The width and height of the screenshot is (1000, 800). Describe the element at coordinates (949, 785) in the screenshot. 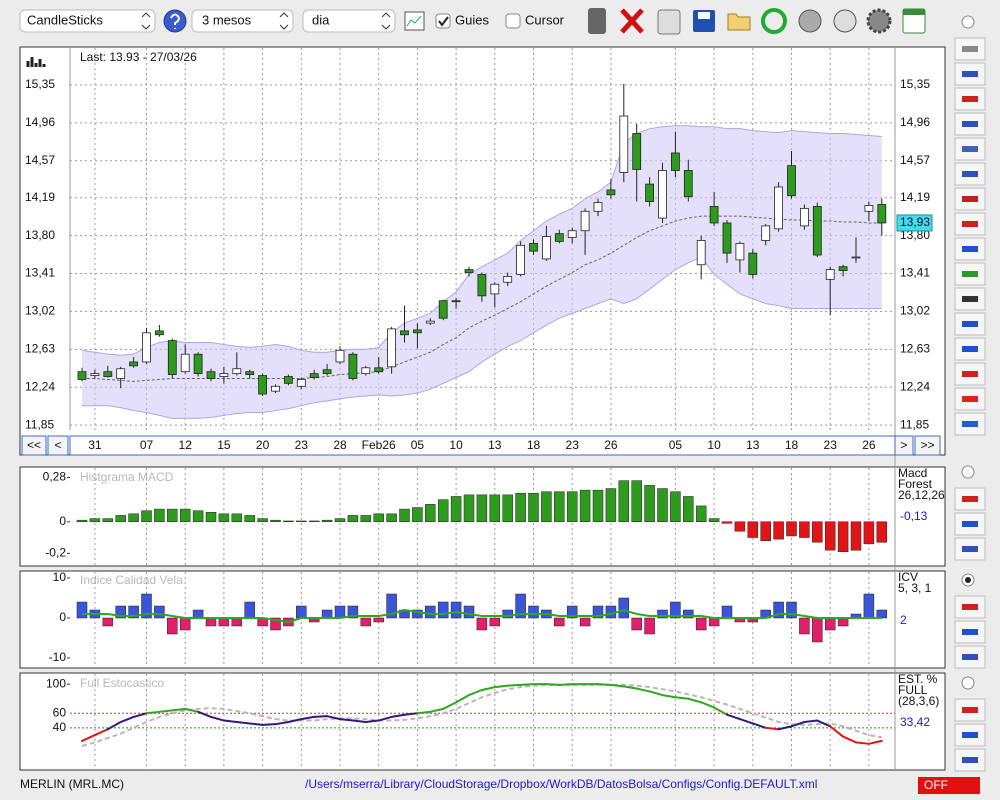

I see `state-badge` at that location.